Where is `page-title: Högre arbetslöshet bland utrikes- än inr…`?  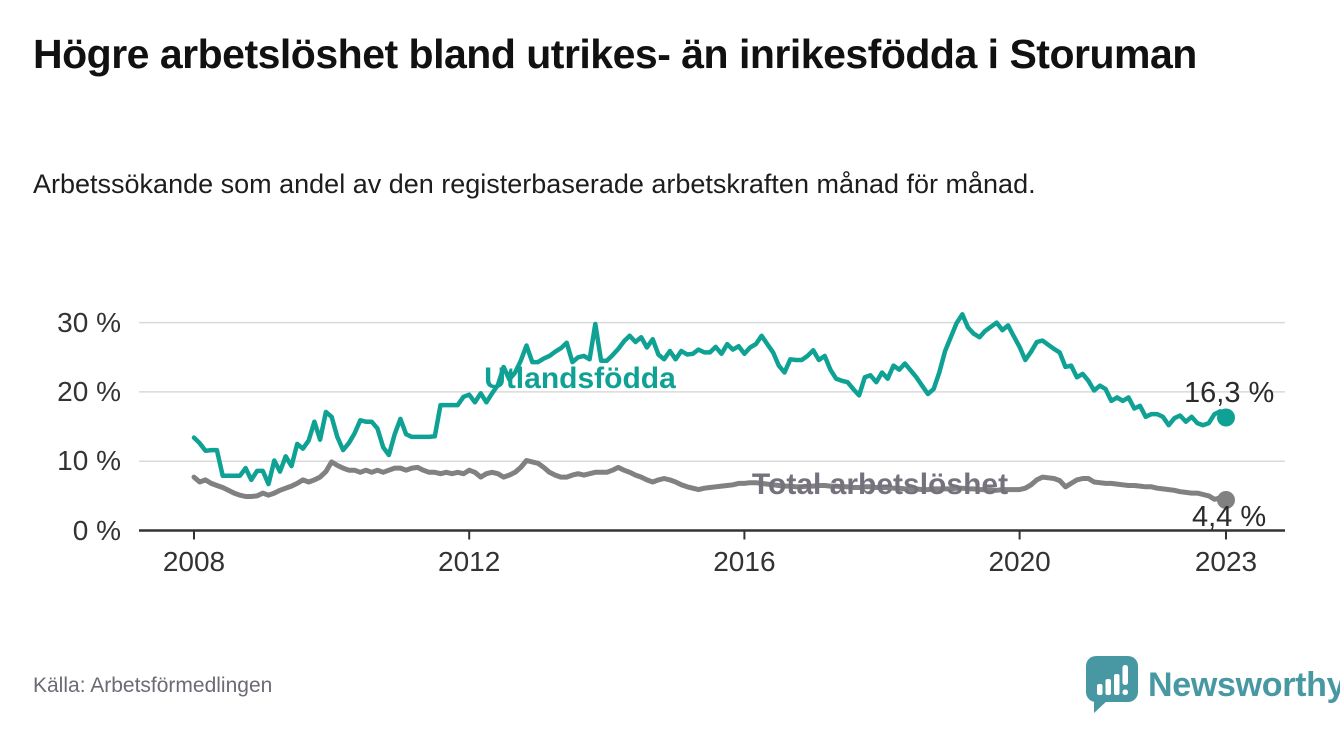
page-title: Högre arbetslöshet bland utrikes- än inr… is located at coordinates (615, 54).